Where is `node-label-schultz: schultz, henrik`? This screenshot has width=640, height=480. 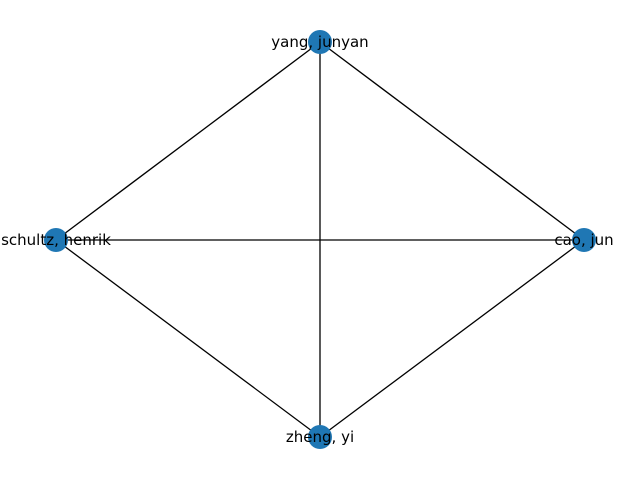 node-label-schultz: schultz, henrik is located at coordinates (56, 240).